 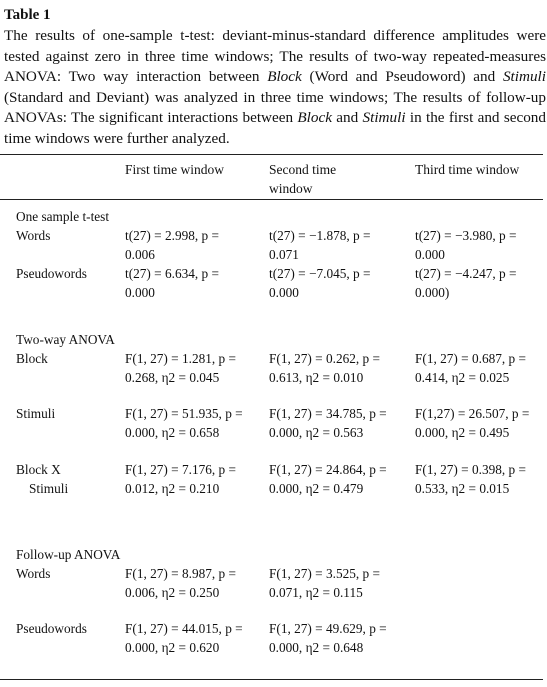 I want to click on cell-block-third: F(1, 27) = 0.687, p = 0.414, η2 = 0.025, so click(x=471, y=368).